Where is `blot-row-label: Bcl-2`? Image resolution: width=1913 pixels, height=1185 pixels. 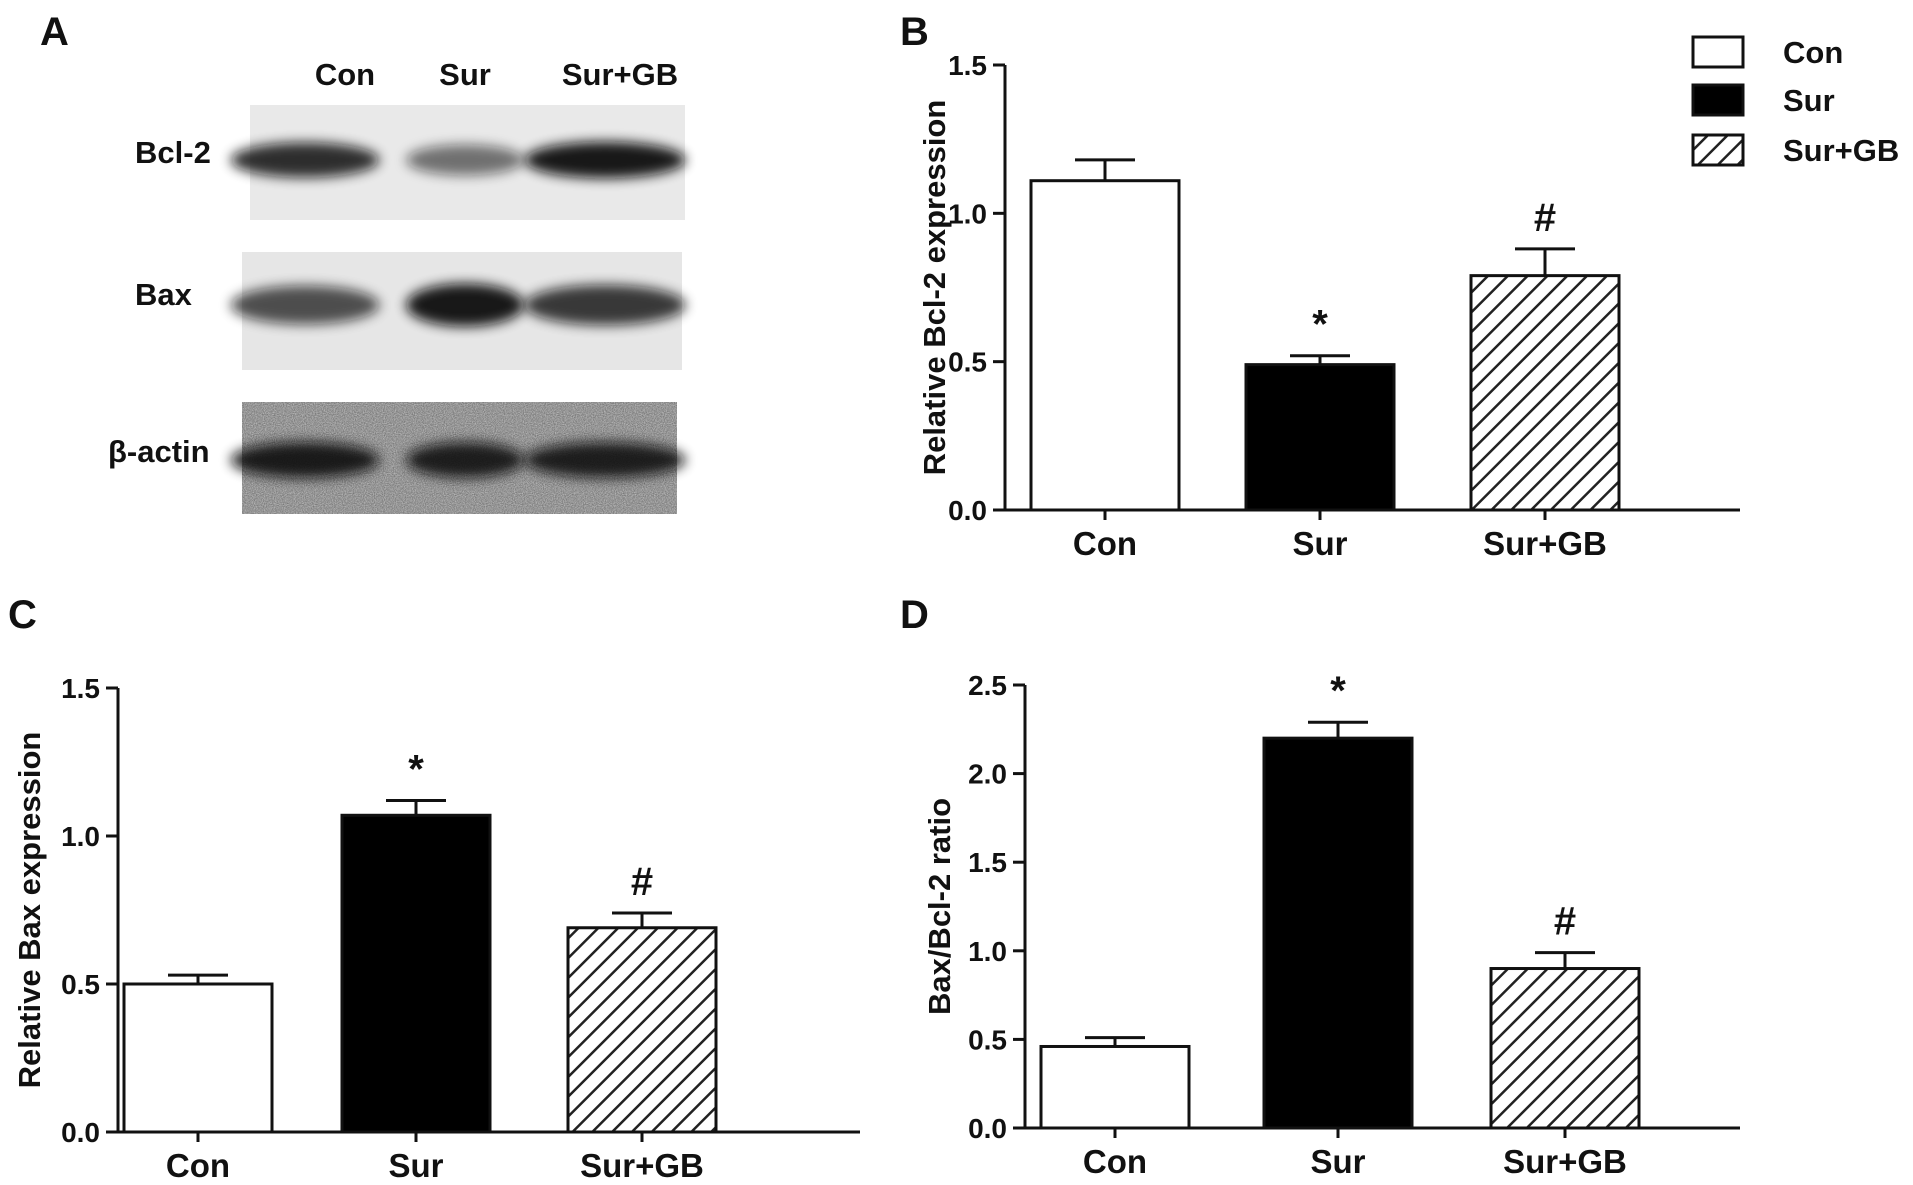
blot-row-label: Bcl-2 is located at coordinates (173, 152).